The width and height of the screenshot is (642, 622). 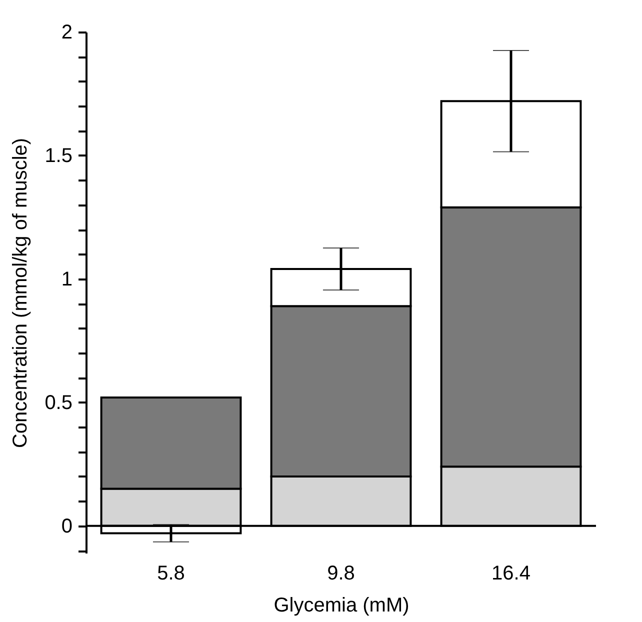 I want to click on x-tick-label: 16.4, so click(x=511, y=573).